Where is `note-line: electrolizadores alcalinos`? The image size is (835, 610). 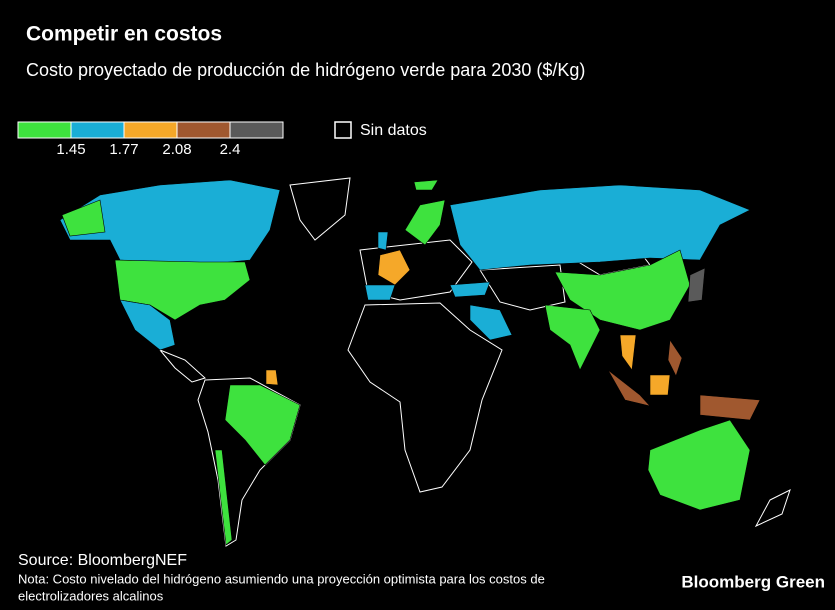 note-line: electrolizadores alcalinos is located at coordinates (91, 595).